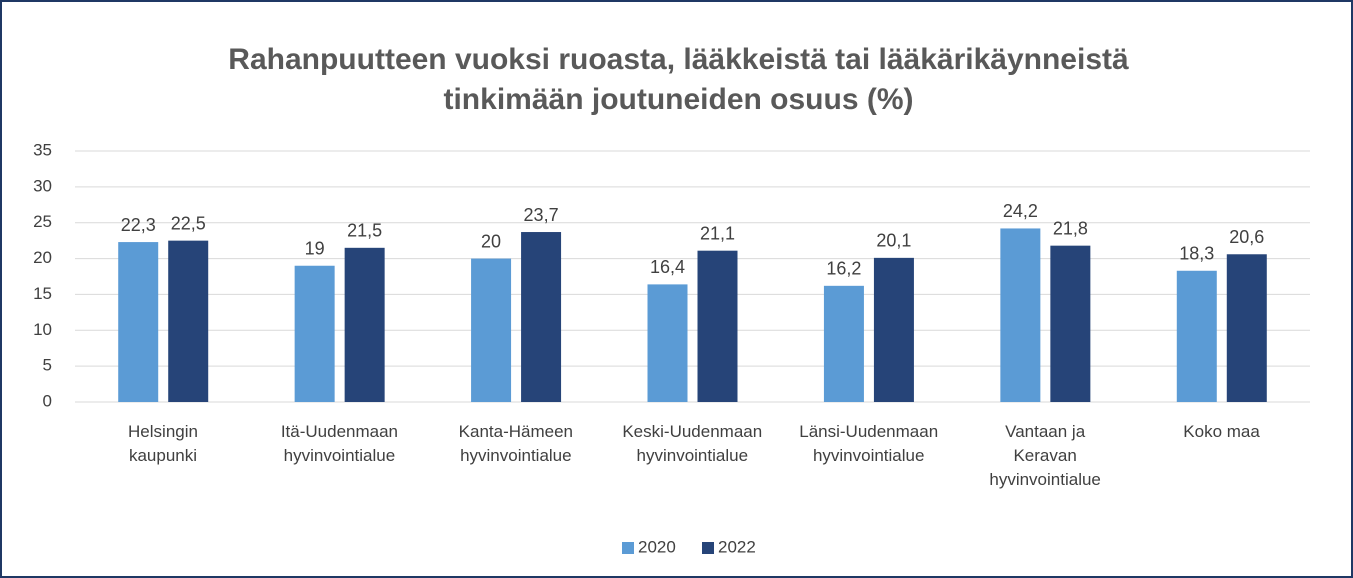 This screenshot has height=578, width=1353. I want to click on x-tick-label: Kanta-Hämeen hyvinvointialue, so click(516, 443).